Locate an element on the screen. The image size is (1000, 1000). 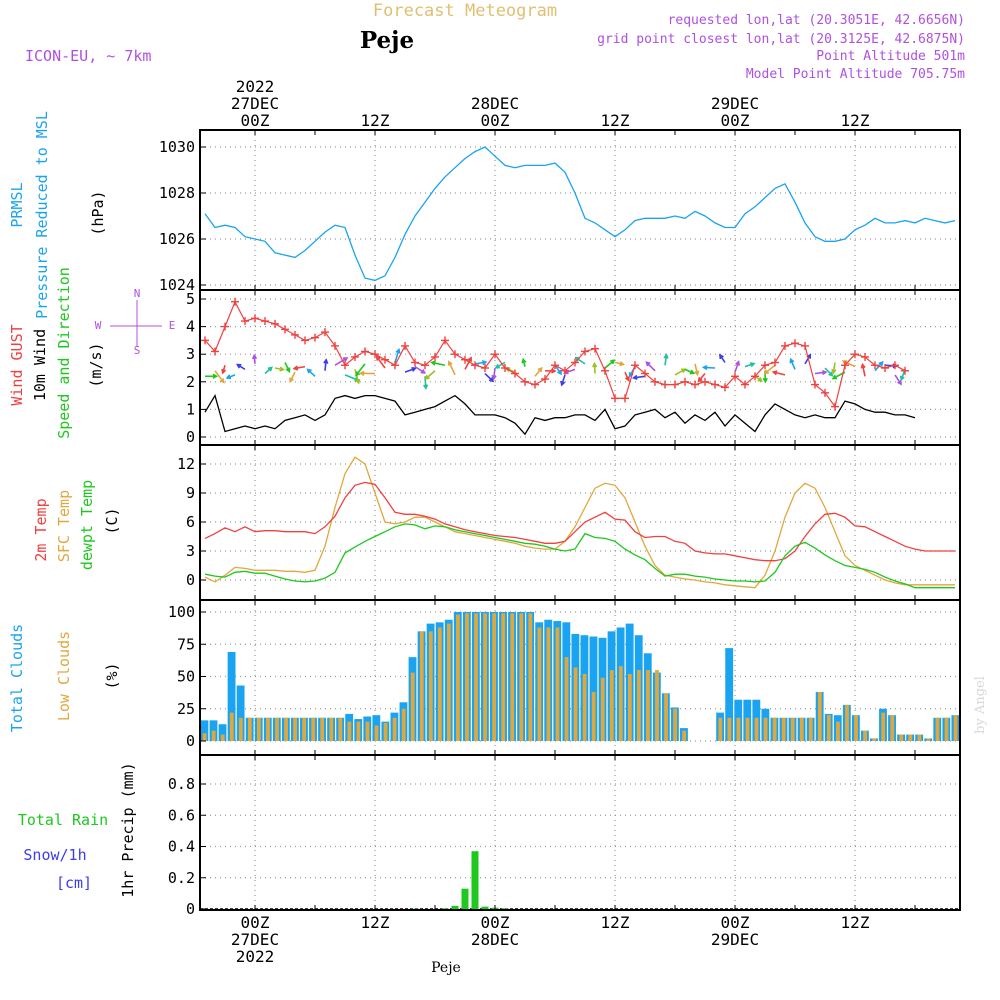
top-time-label: 00Z is located at coordinates (735, 120).